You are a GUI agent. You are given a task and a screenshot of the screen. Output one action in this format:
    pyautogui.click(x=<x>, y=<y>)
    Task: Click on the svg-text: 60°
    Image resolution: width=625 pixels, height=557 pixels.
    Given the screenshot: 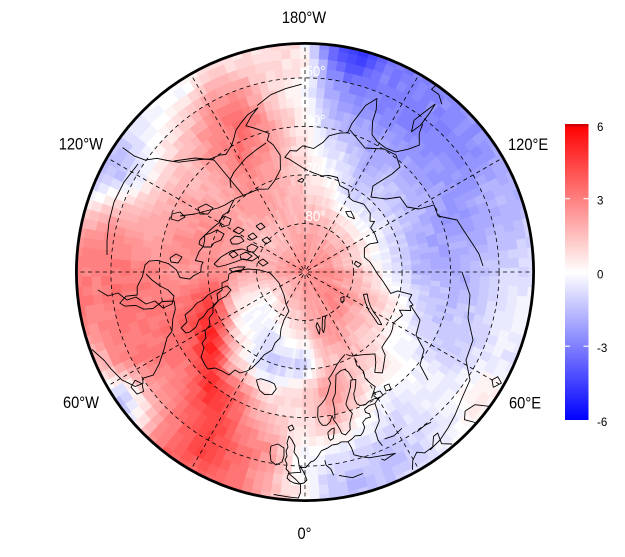 What is the action you would take?
    pyautogui.click(x=316, y=120)
    